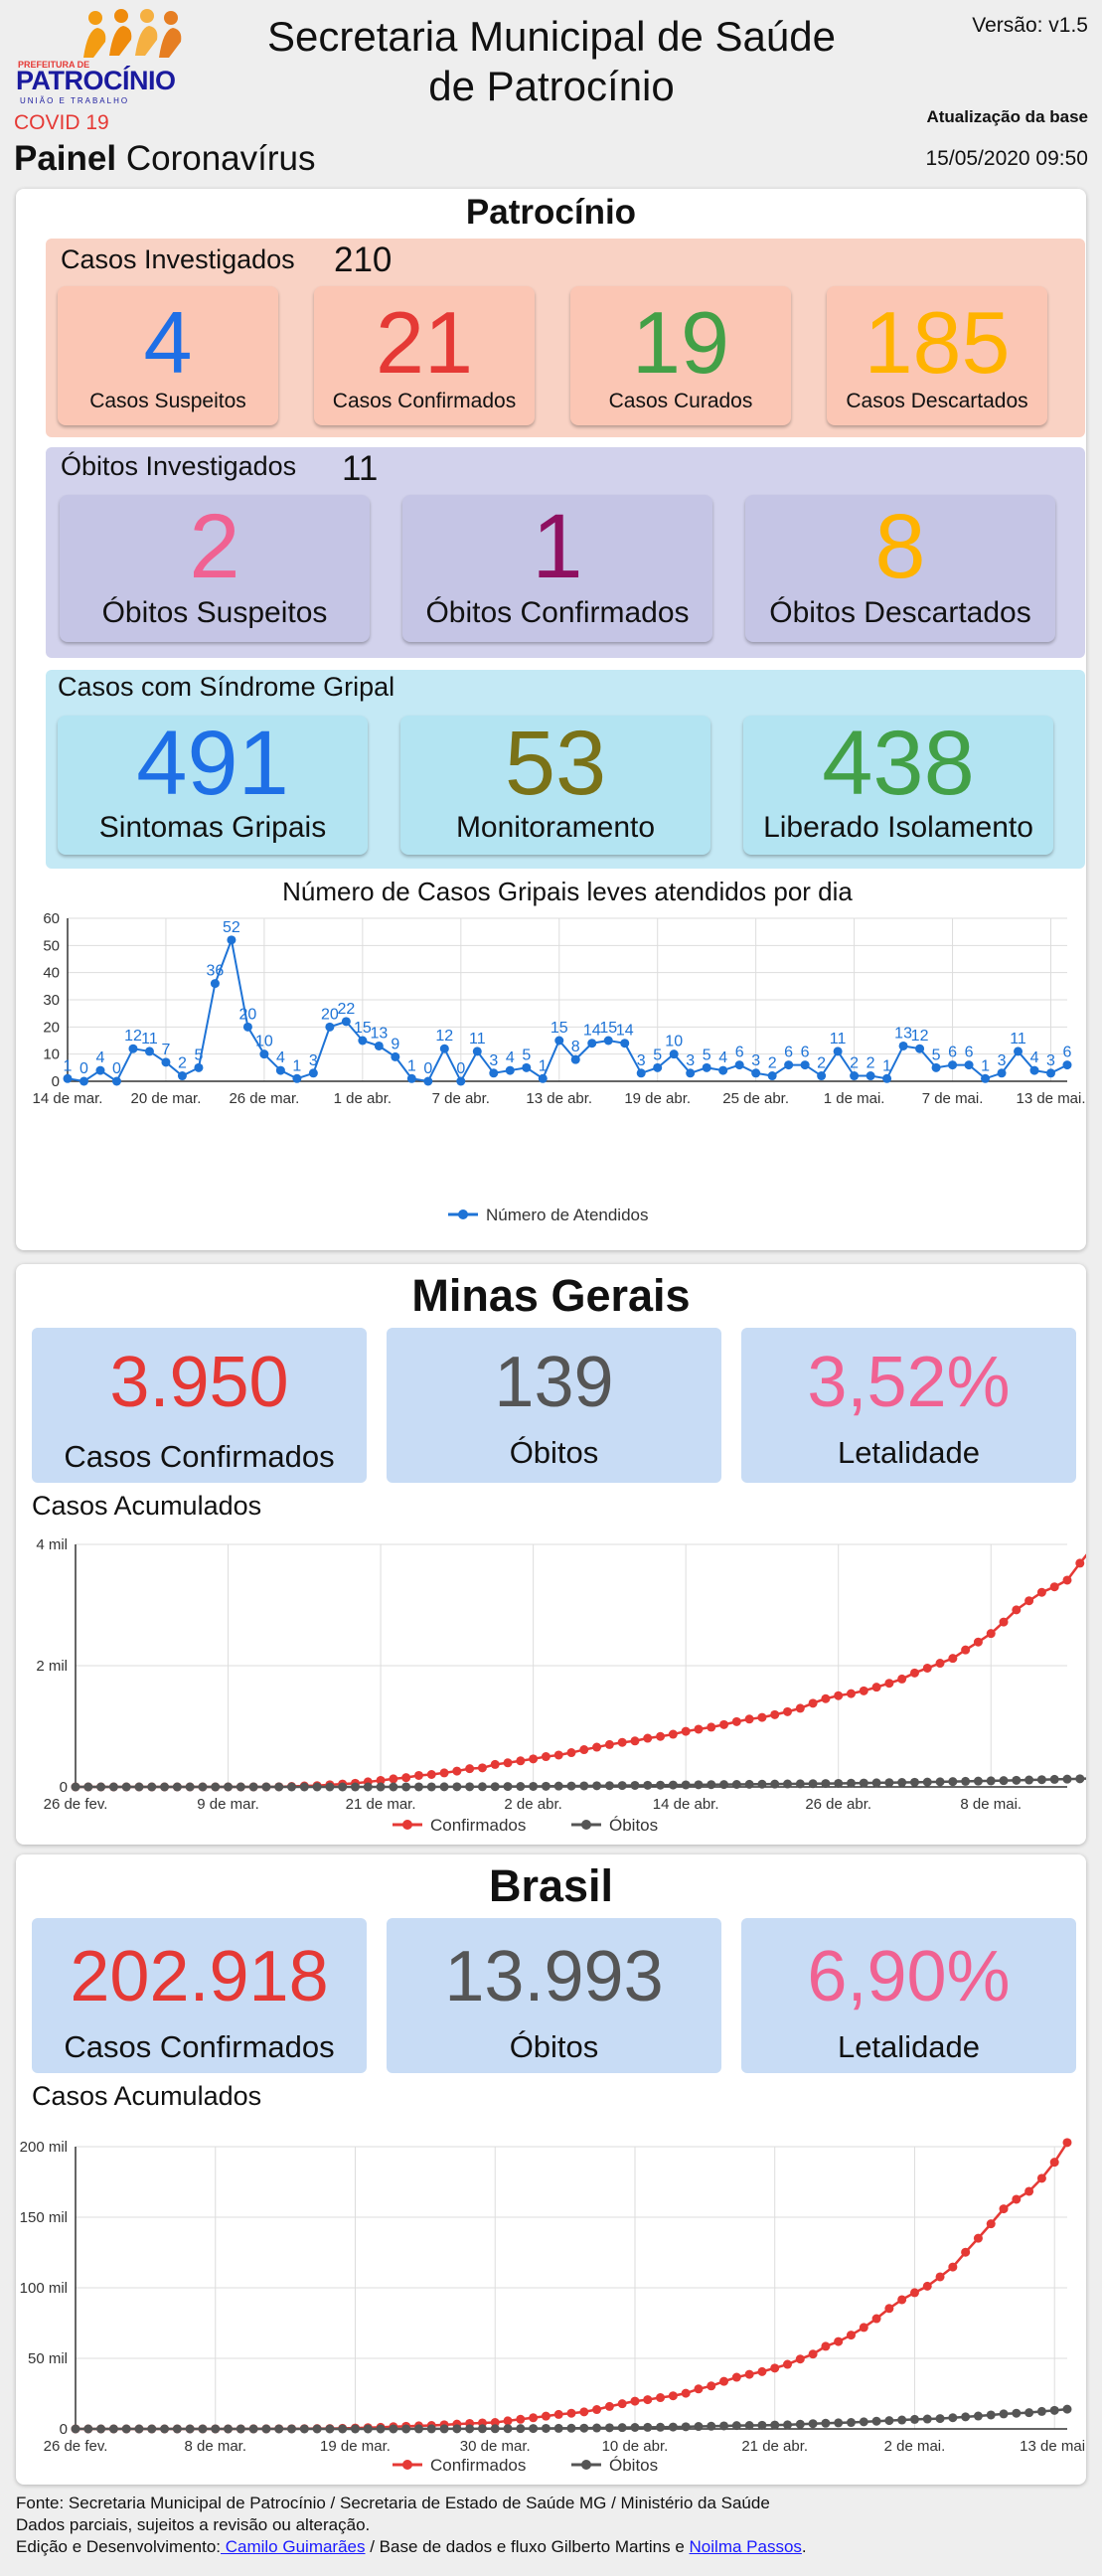  What do you see at coordinates (746, 2546) in the screenshot?
I see `author2-link: Noilma Passos` at bounding box center [746, 2546].